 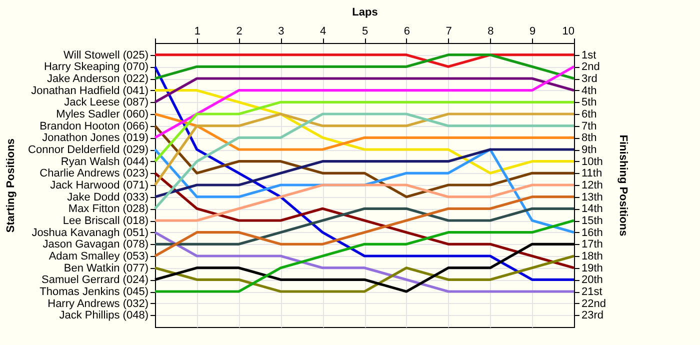 What do you see at coordinates (89, 90) in the screenshot?
I see `text: Jonathan Hadfield (041)` at bounding box center [89, 90].